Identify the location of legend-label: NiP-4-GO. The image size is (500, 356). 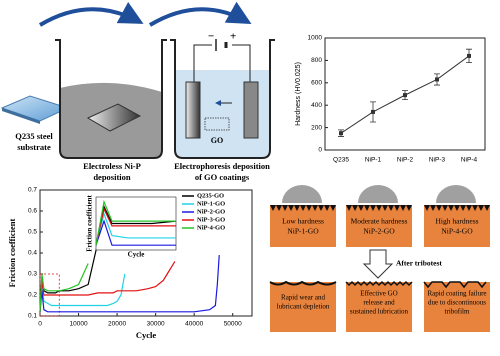
(211, 227).